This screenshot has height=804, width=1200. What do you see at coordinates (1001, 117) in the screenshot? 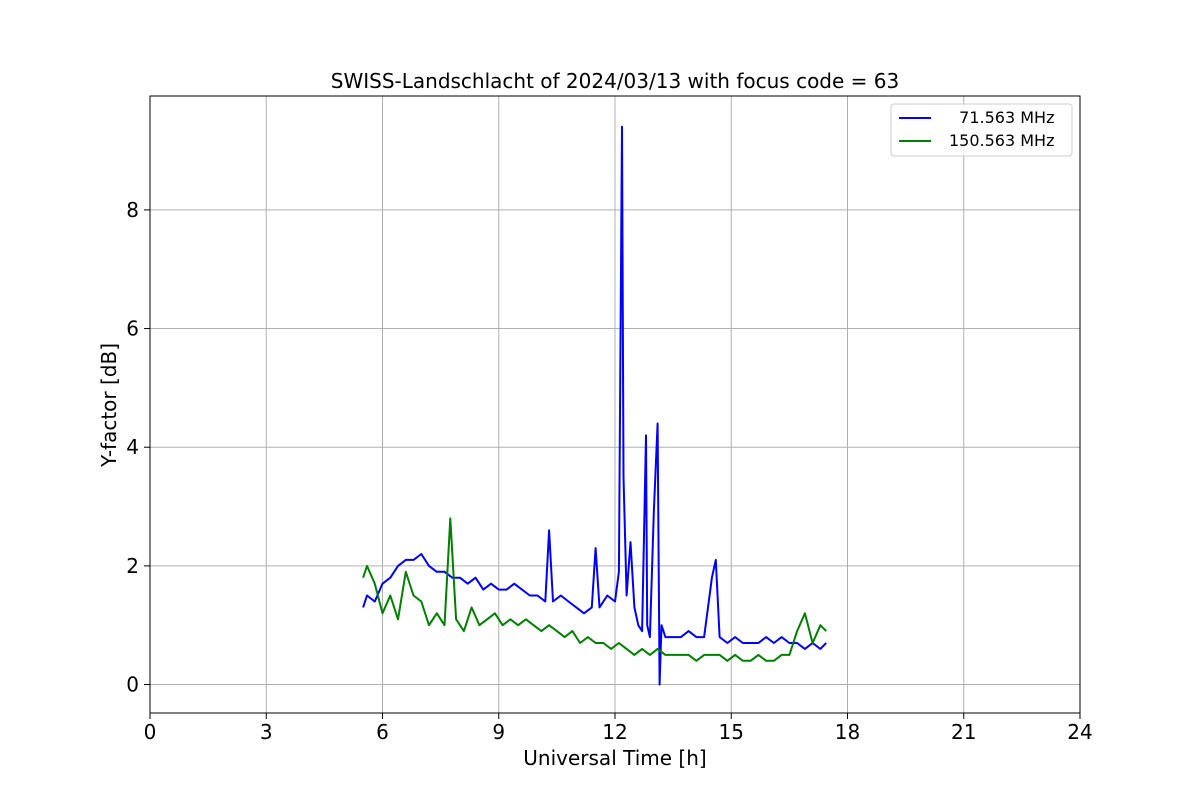
I see `legend-label: 71.563 MHz` at bounding box center [1001, 117].